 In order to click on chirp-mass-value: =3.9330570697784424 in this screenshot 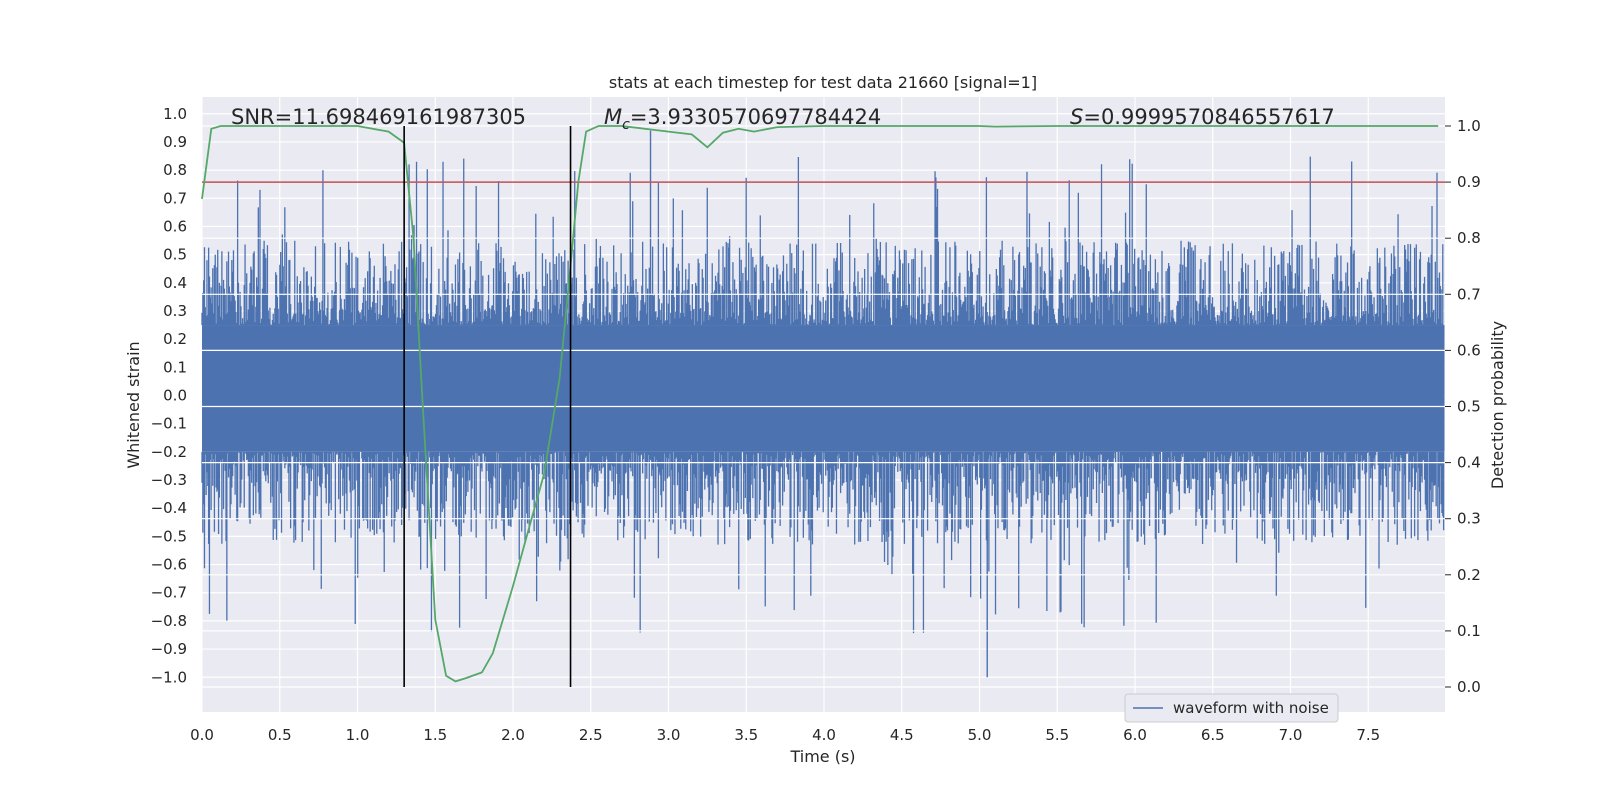, I will do `click(755, 117)`.